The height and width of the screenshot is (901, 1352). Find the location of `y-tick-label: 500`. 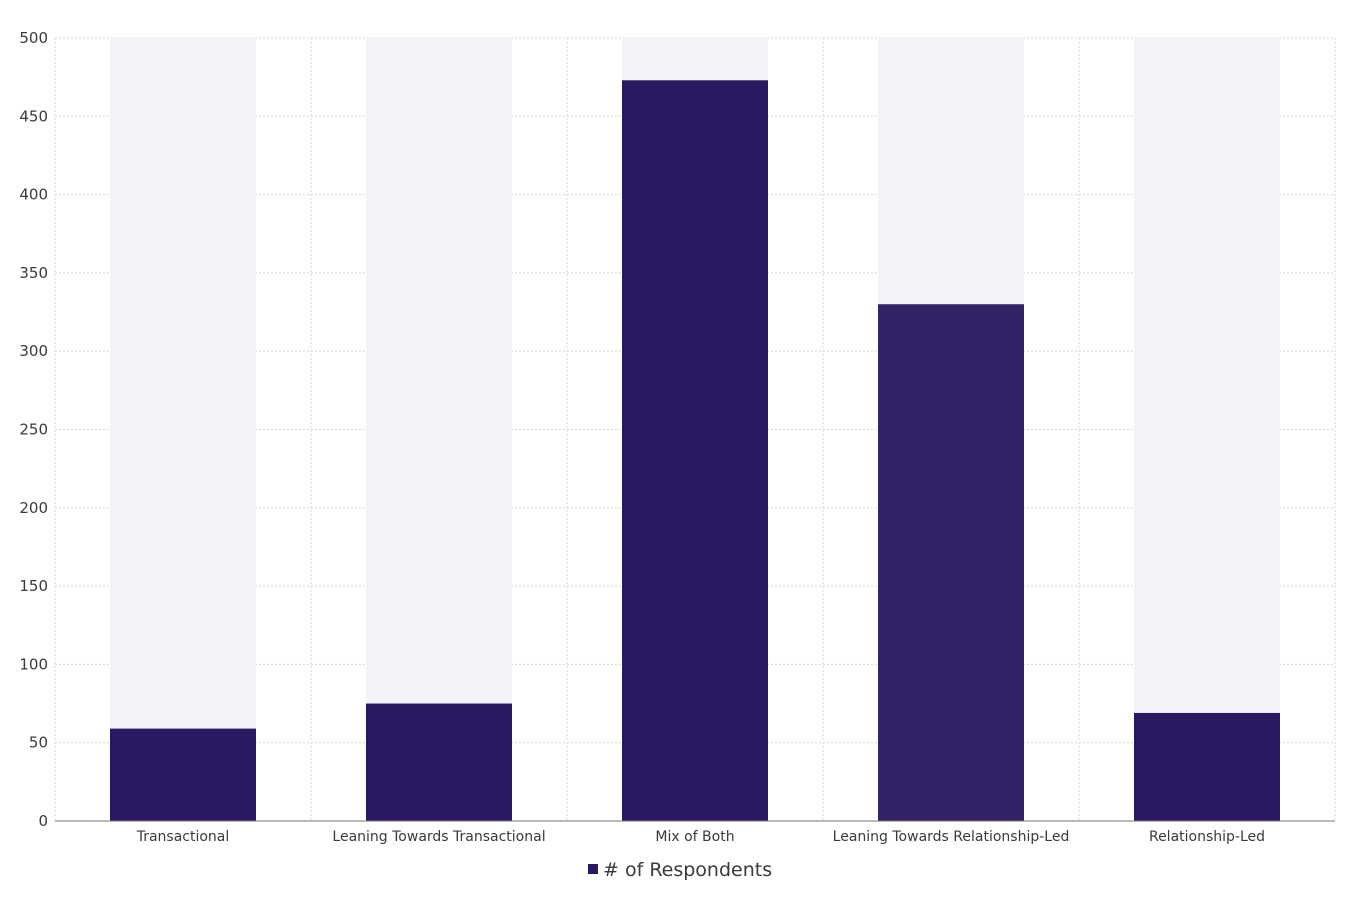

y-tick-label: 500 is located at coordinates (33, 38).